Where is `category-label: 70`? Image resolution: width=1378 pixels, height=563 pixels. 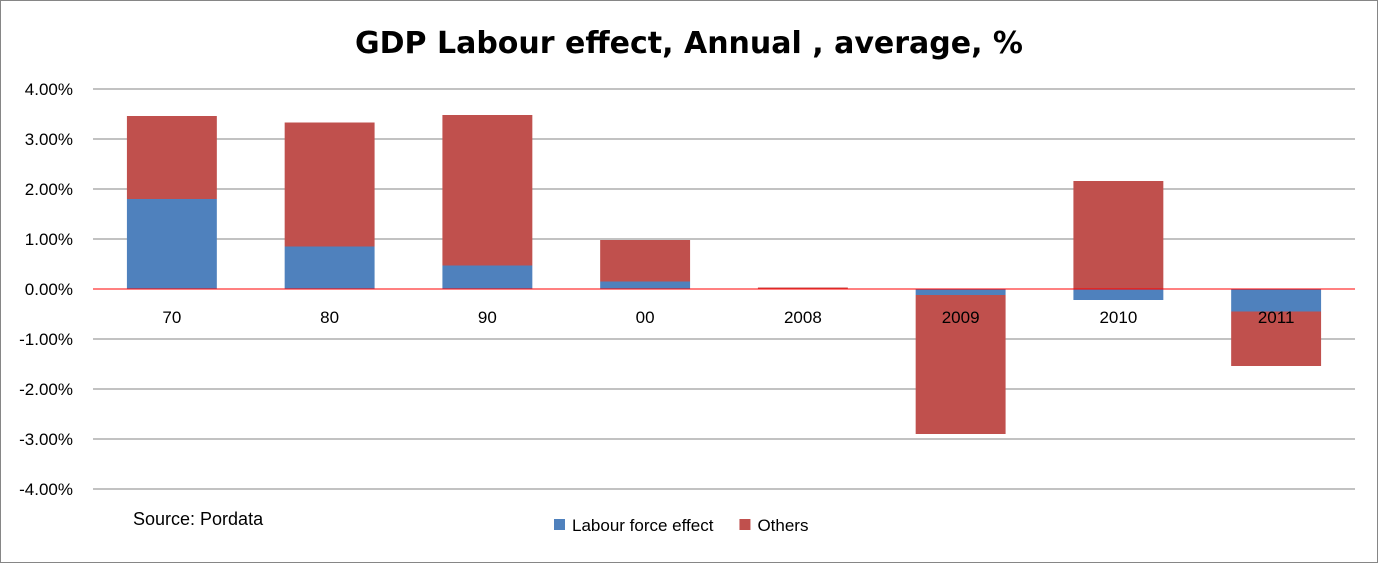
category-label: 70 is located at coordinates (171, 317).